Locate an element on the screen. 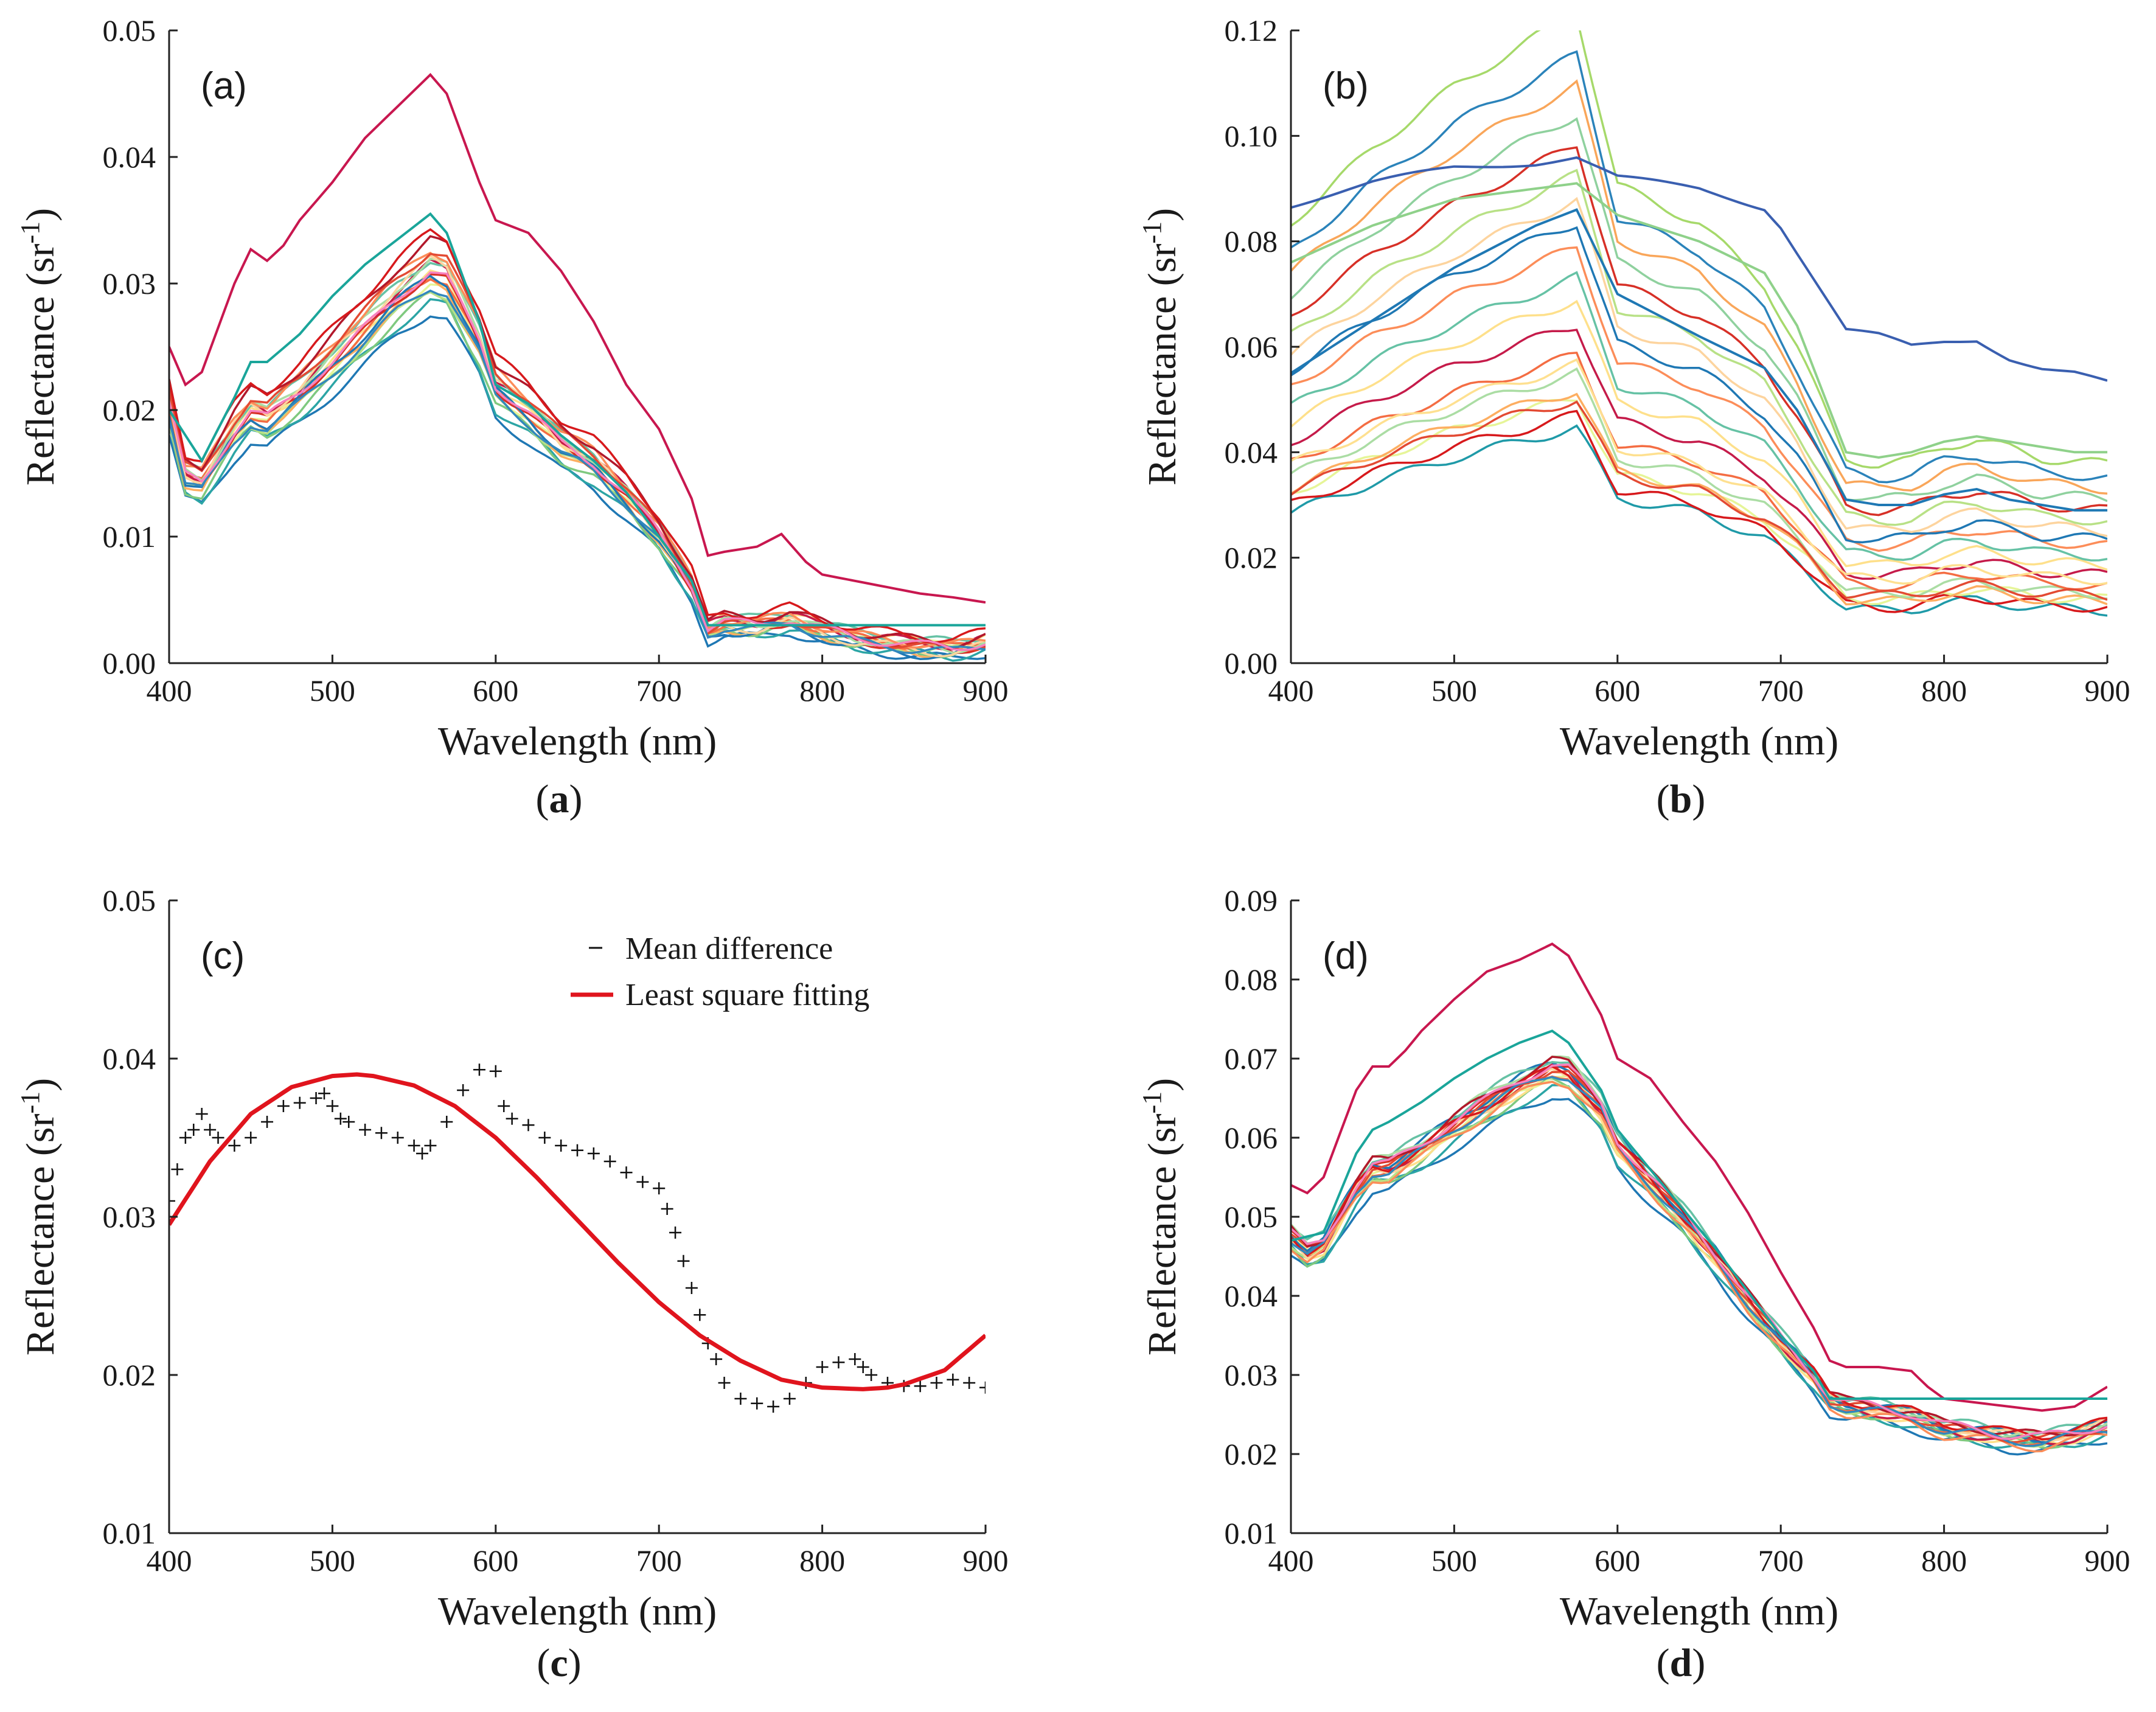 The width and height of the screenshot is (2156, 1712). legend-entry: Least square fitting is located at coordinates (747, 995).